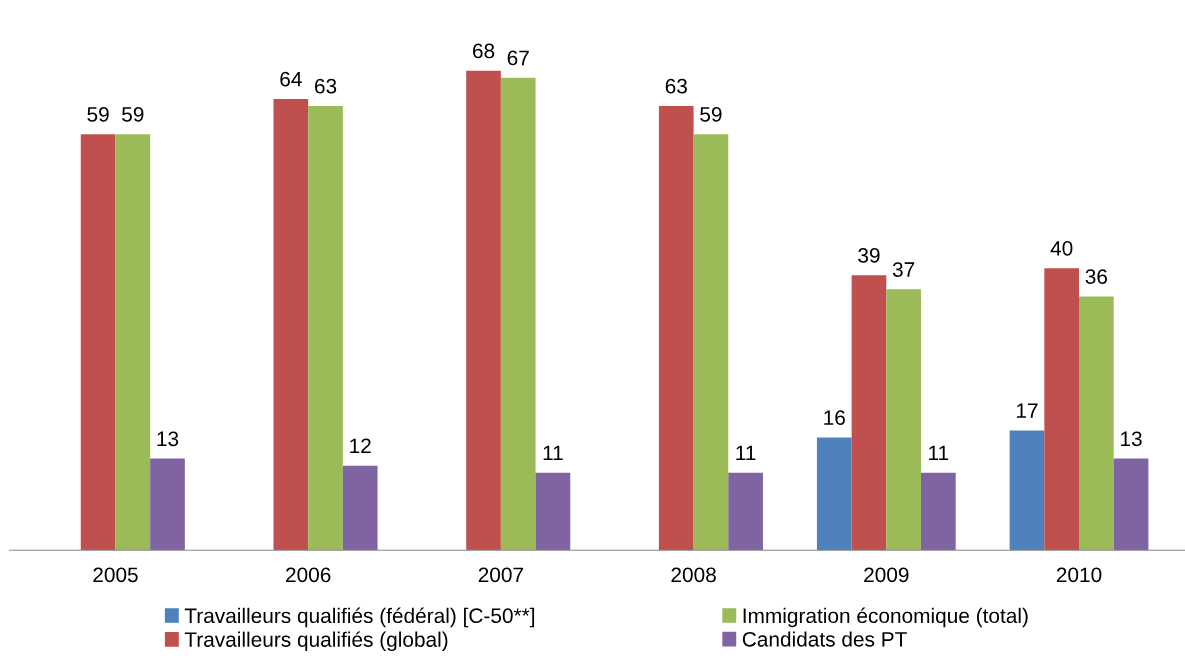 The image size is (1185, 667). Describe the element at coordinates (1096, 276) in the screenshot. I see `data-label: 36` at that location.